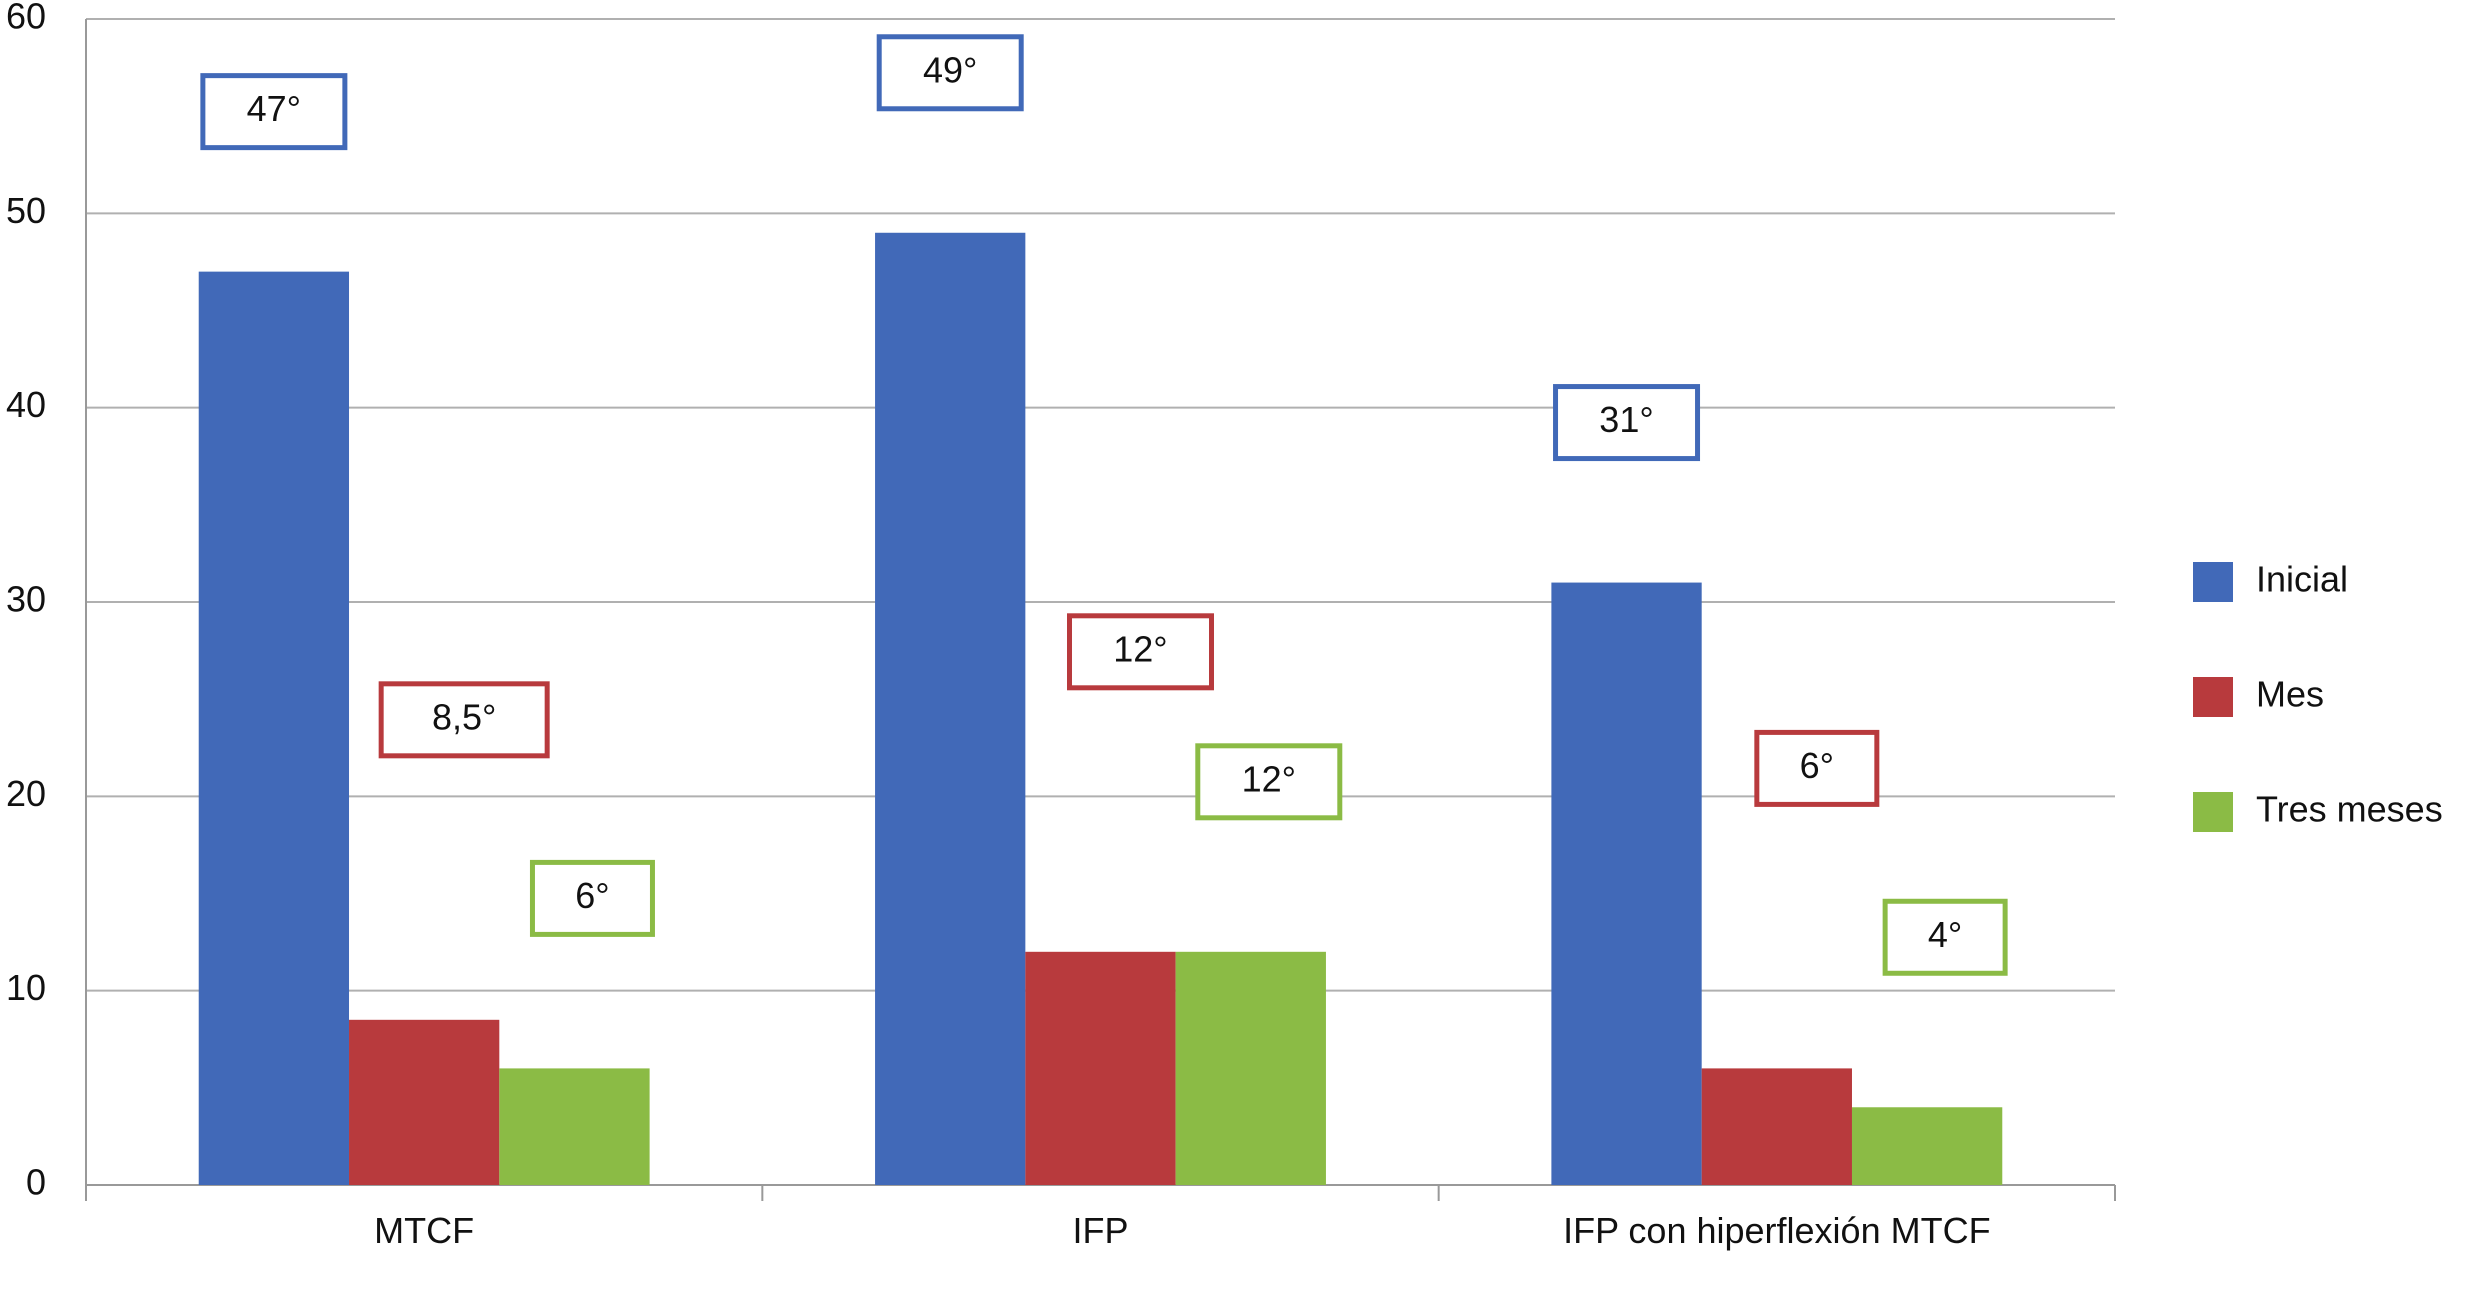 This screenshot has height=1305, width=2465. What do you see at coordinates (950, 69) in the screenshot?
I see `value-label: 49°` at bounding box center [950, 69].